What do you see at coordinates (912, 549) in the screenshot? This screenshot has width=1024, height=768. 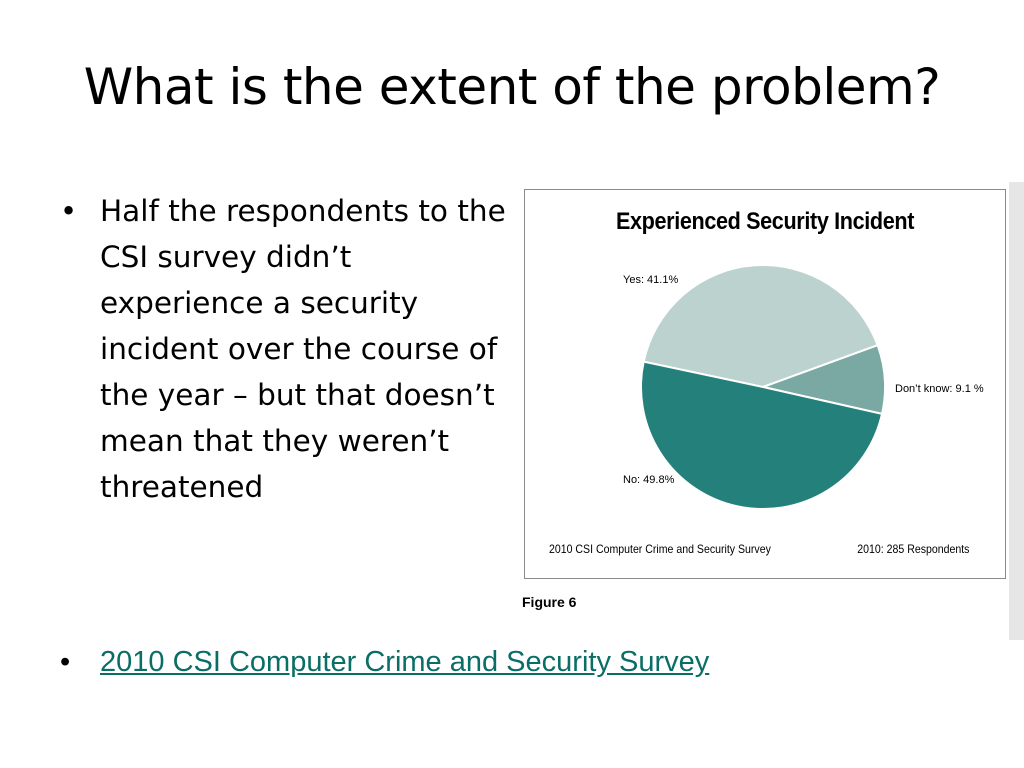 I see `chart-respondents-note: 2010: 285 Respondents` at bounding box center [912, 549].